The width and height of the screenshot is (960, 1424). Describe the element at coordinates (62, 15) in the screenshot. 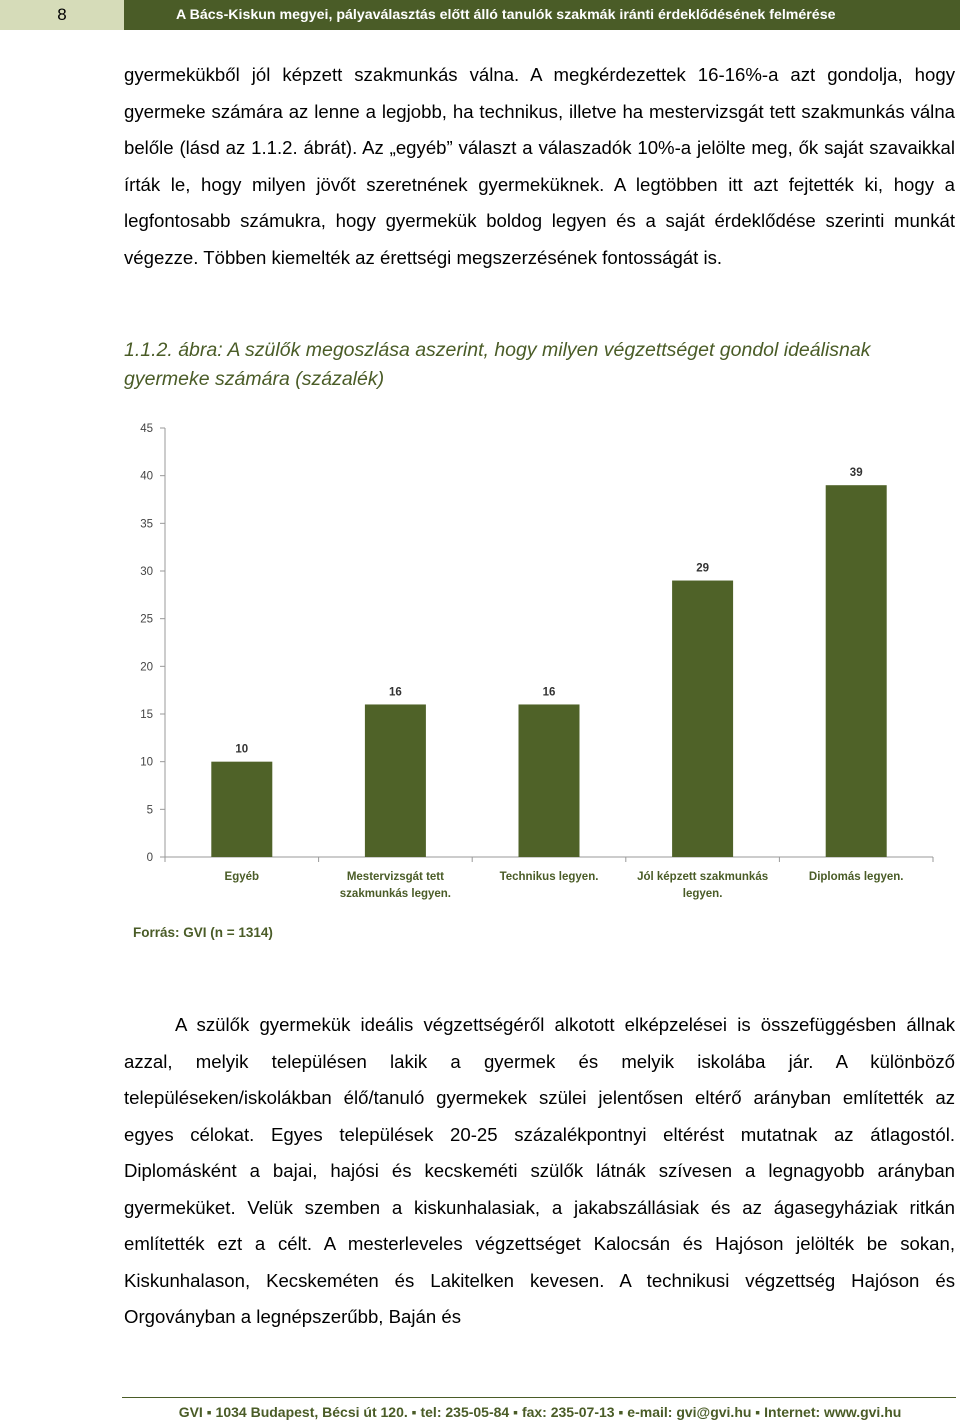

I see `page-number: 8` at that location.